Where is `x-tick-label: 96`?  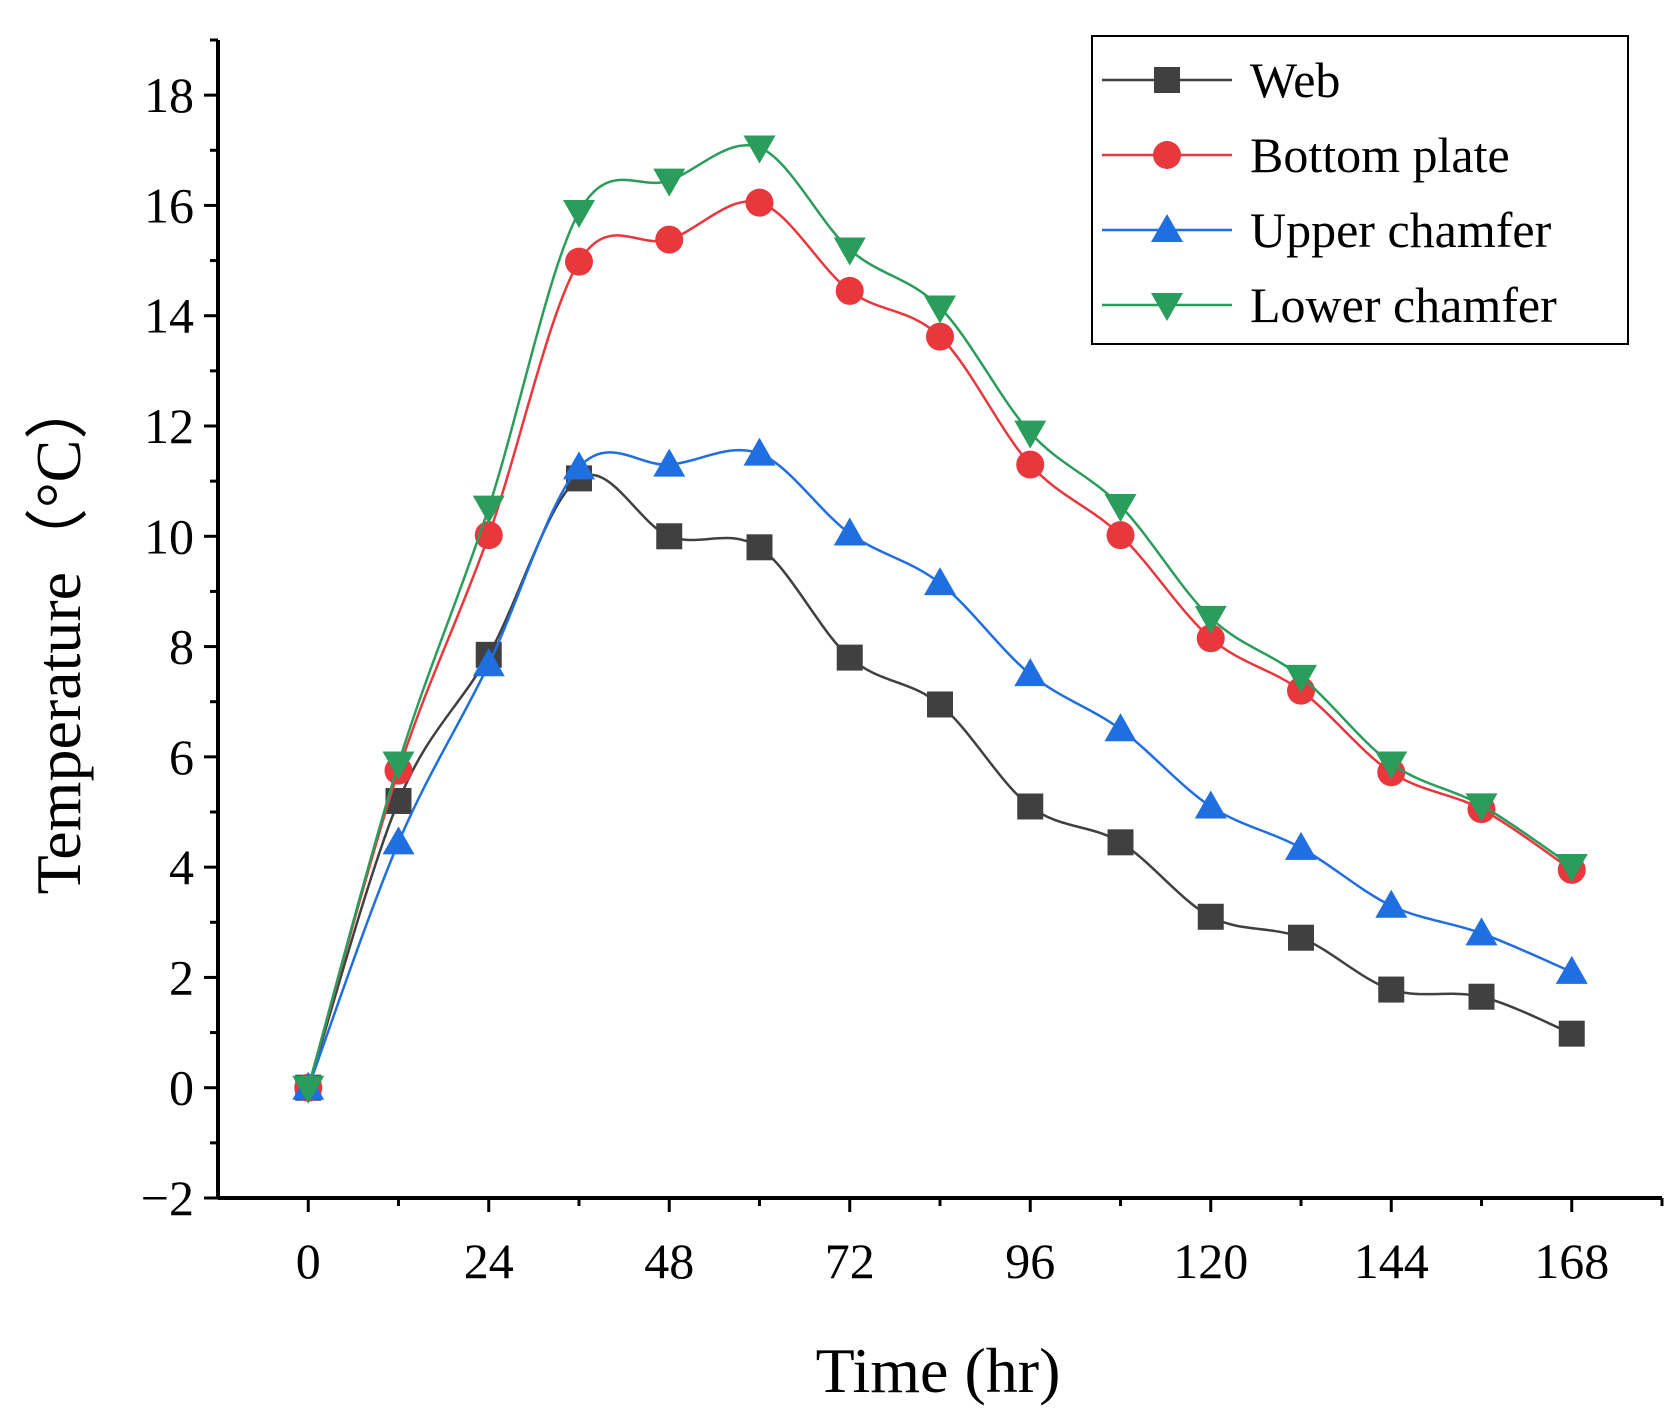 x-tick-label: 96 is located at coordinates (1030, 1261).